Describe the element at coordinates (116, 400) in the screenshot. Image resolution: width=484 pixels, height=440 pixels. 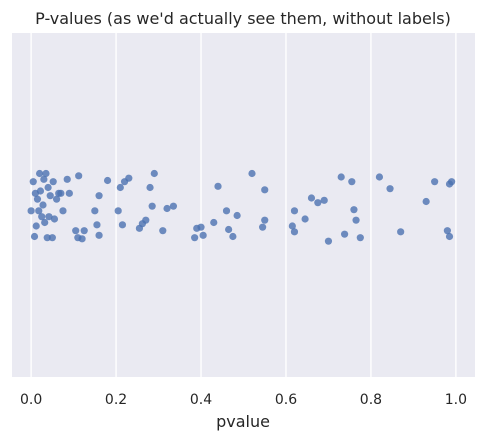
I see `x-tick-label: 0.2` at that location.